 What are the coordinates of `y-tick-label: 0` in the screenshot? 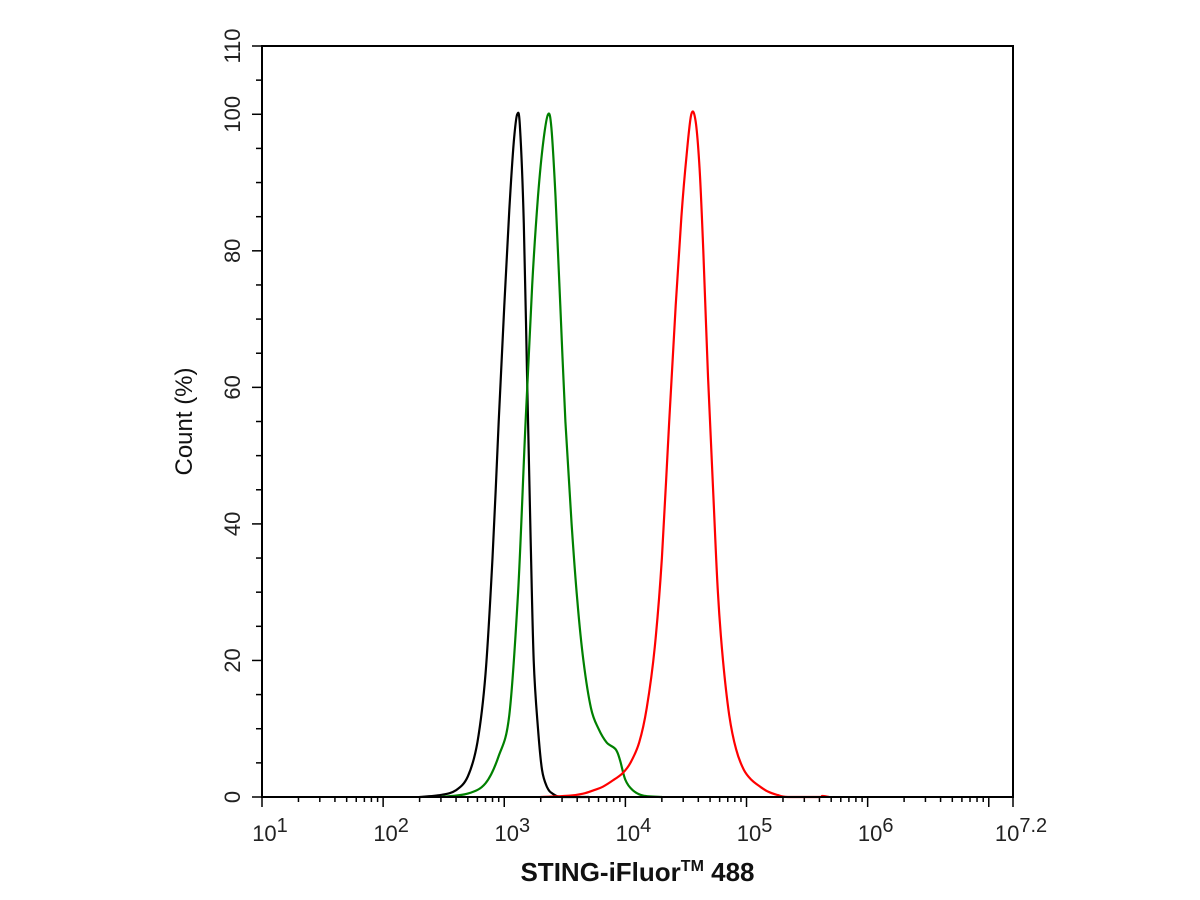 It's located at (232, 797).